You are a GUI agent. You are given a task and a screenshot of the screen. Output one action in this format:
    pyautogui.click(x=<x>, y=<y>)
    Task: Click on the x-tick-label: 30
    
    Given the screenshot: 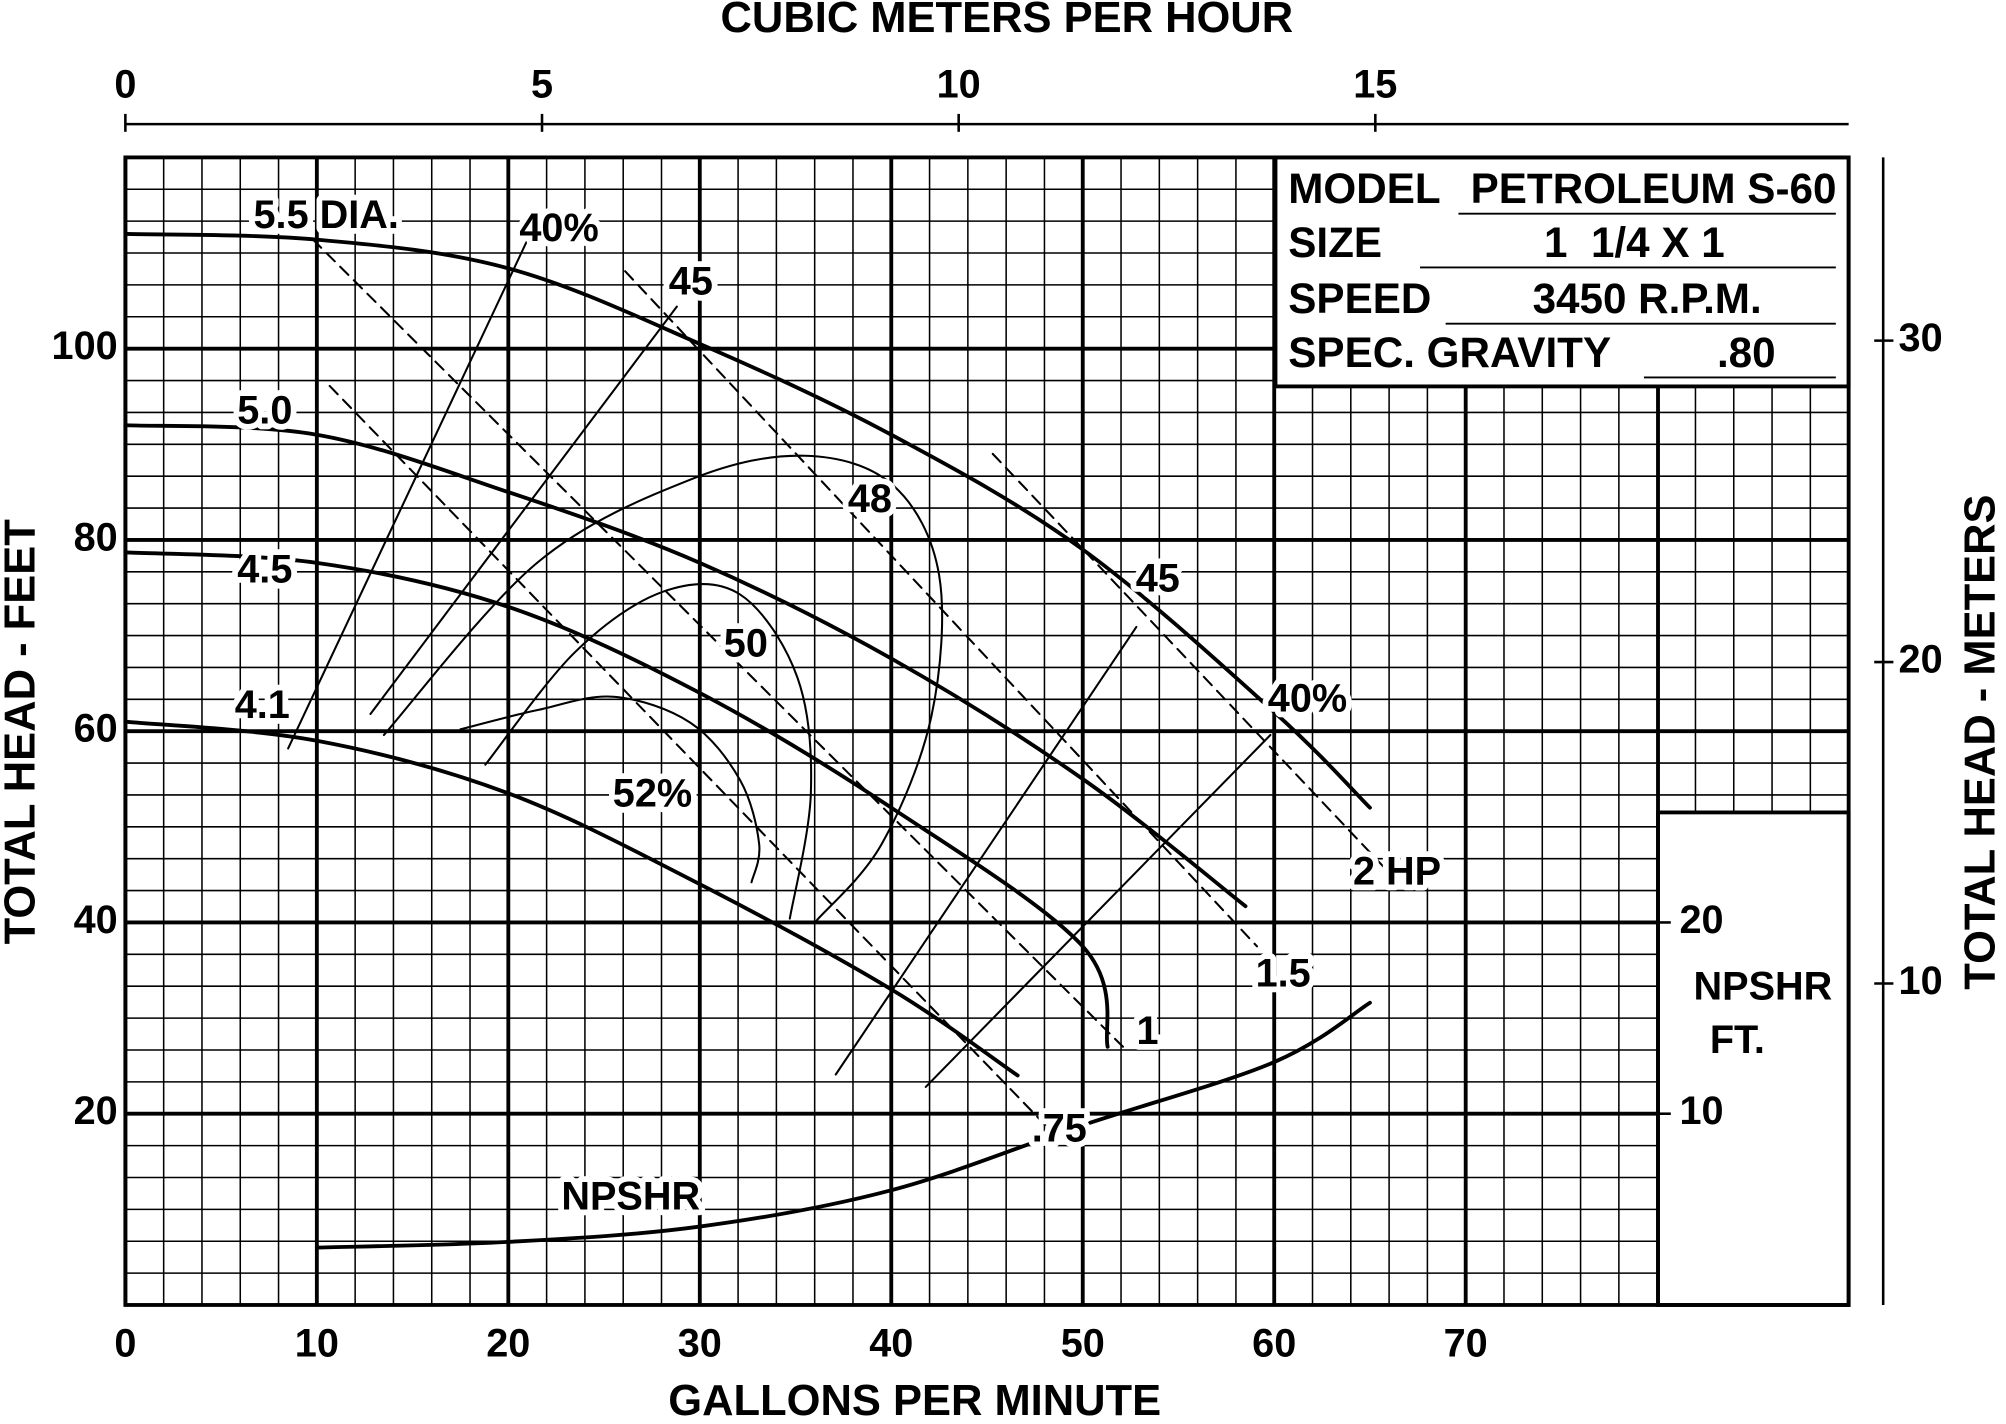 What is the action you would take?
    pyautogui.click(x=700, y=1343)
    